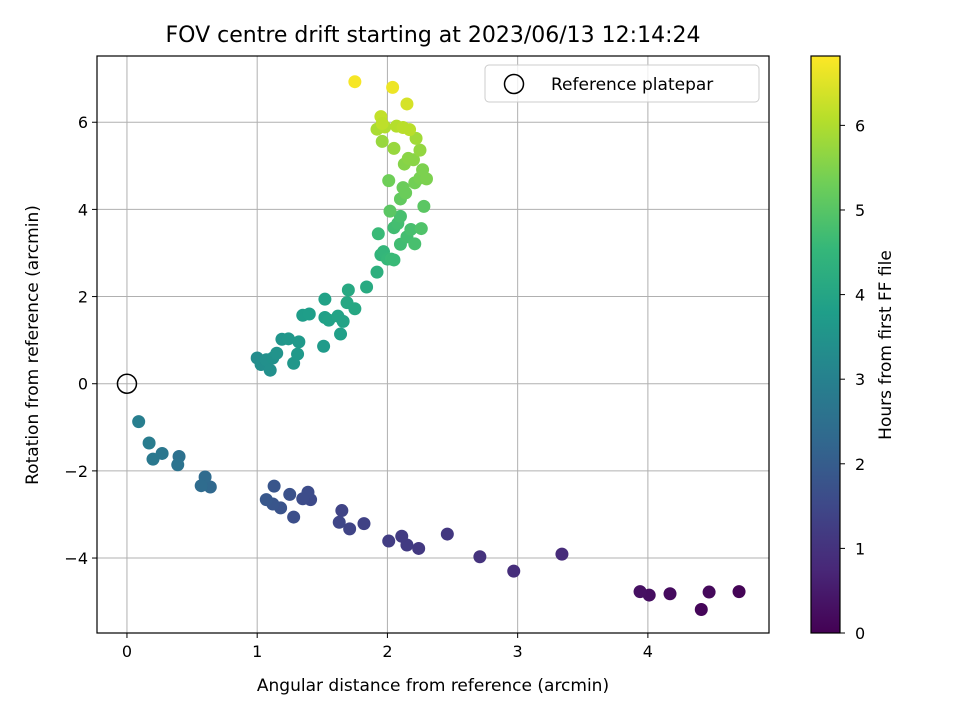  What do you see at coordinates (257, 651) in the screenshot?
I see `x-tick-label: 1` at bounding box center [257, 651].